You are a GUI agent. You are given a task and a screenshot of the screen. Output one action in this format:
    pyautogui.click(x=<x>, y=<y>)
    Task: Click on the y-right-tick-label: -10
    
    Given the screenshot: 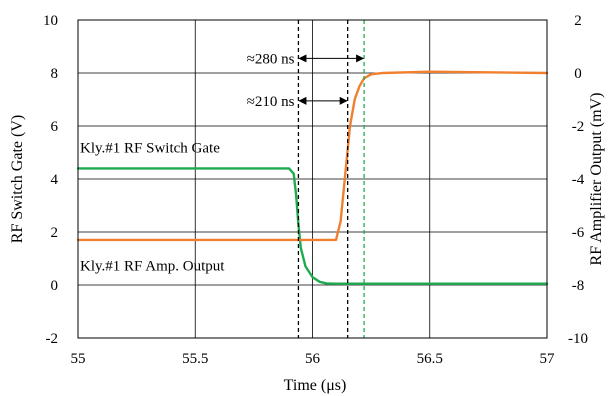 What is the action you would take?
    pyautogui.click(x=578, y=339)
    